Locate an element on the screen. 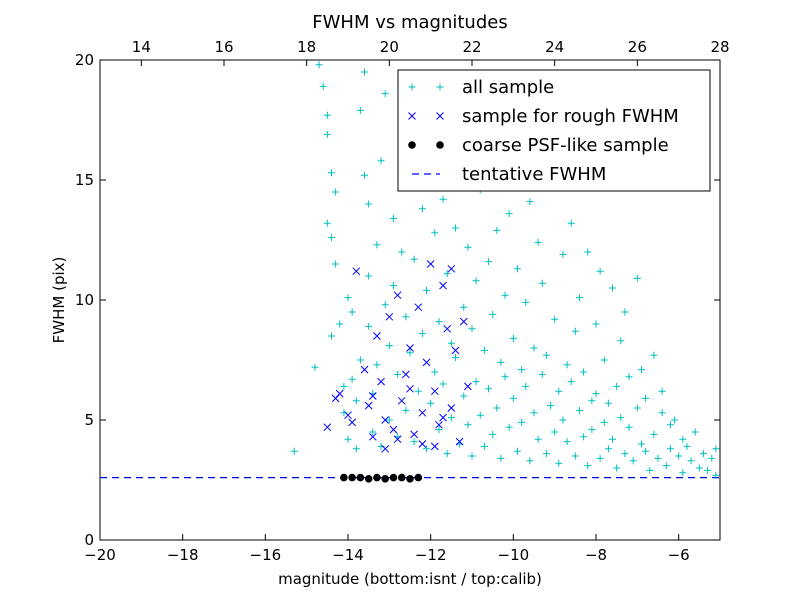 This screenshot has height=600, width=800. legend-swatch-circle is located at coordinates (440, 145).